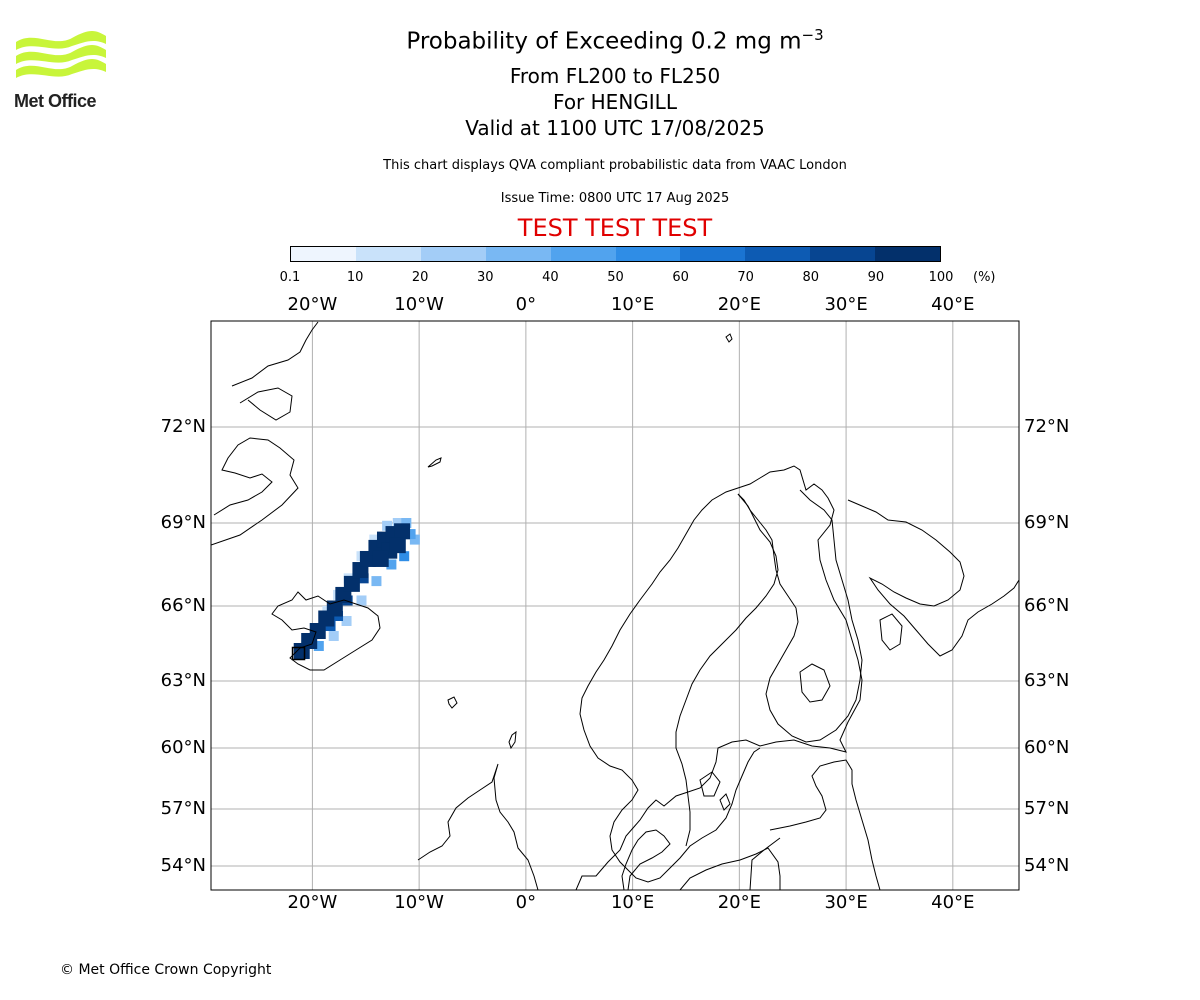 The height and width of the screenshot is (1000, 1200). Describe the element at coordinates (1047, 747) in the screenshot. I see `lat-tick-label-right: 60°N` at that location.